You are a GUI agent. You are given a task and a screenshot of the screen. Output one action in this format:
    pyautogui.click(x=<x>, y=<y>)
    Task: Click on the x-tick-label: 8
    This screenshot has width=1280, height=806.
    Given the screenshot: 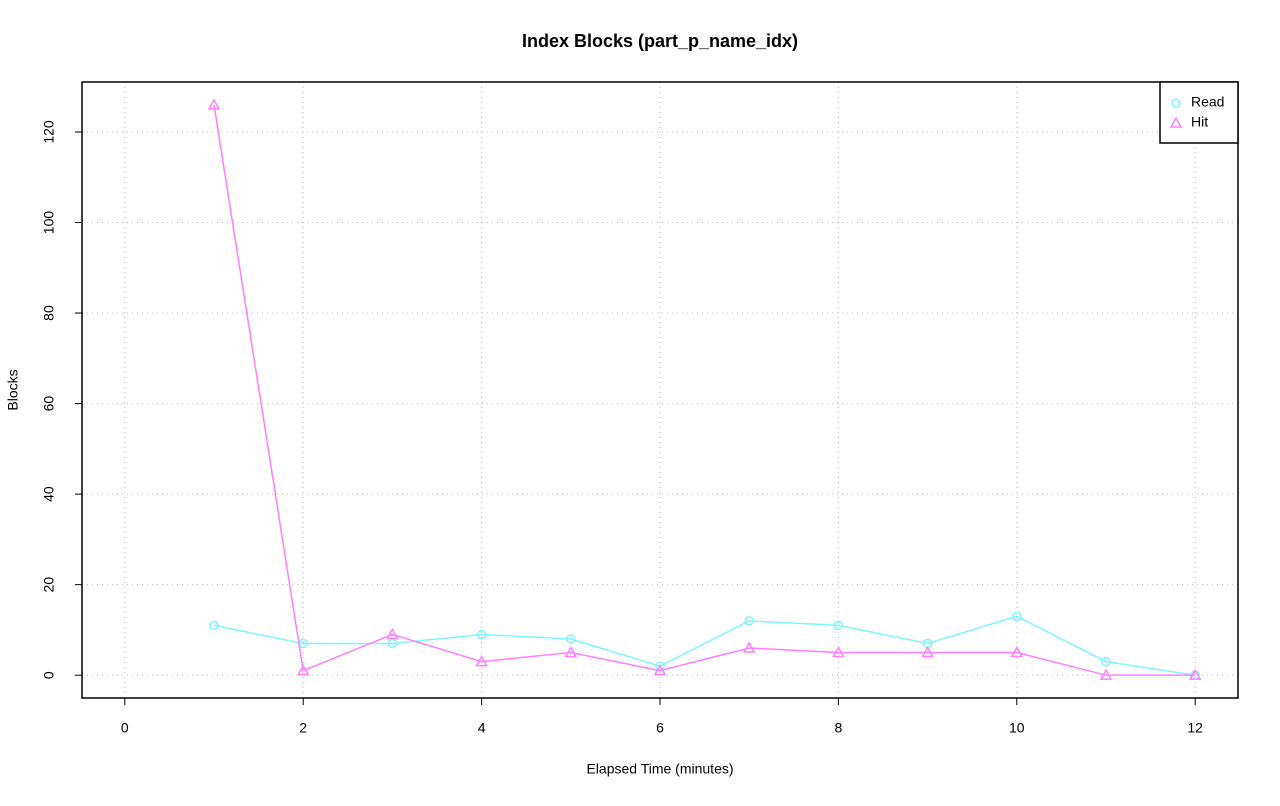 What is the action you would take?
    pyautogui.click(x=838, y=728)
    